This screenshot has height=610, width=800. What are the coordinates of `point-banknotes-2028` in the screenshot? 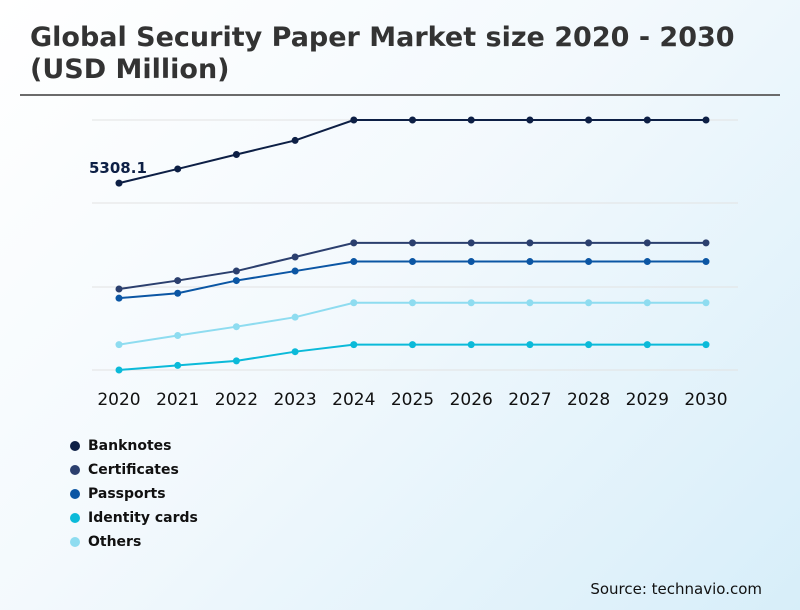 It's located at (589, 120).